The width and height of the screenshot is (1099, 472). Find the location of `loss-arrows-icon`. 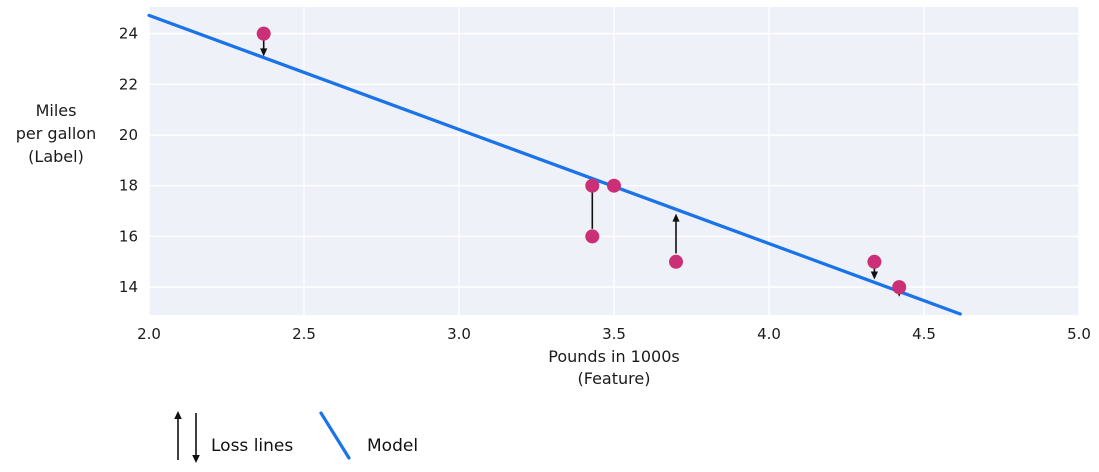

loss-arrows-icon is located at coordinates (187, 437).